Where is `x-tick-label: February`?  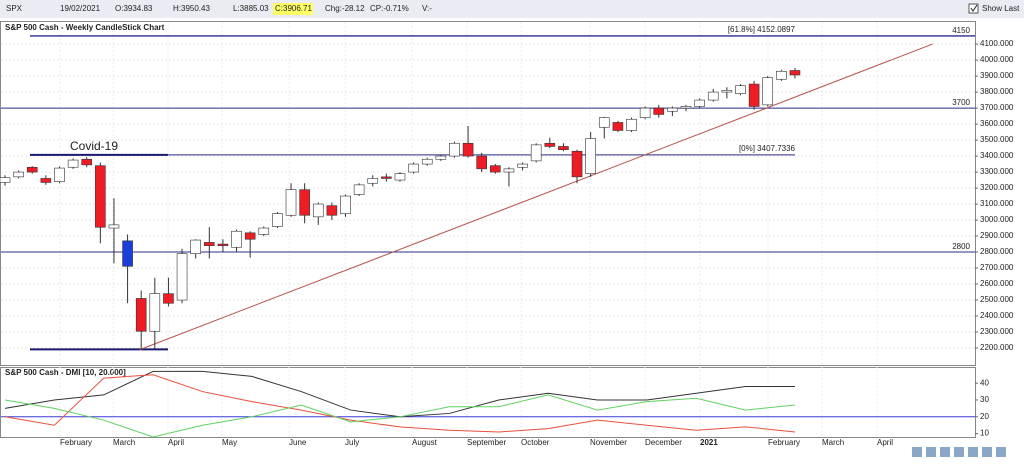 x-tick-label: February is located at coordinates (76, 442).